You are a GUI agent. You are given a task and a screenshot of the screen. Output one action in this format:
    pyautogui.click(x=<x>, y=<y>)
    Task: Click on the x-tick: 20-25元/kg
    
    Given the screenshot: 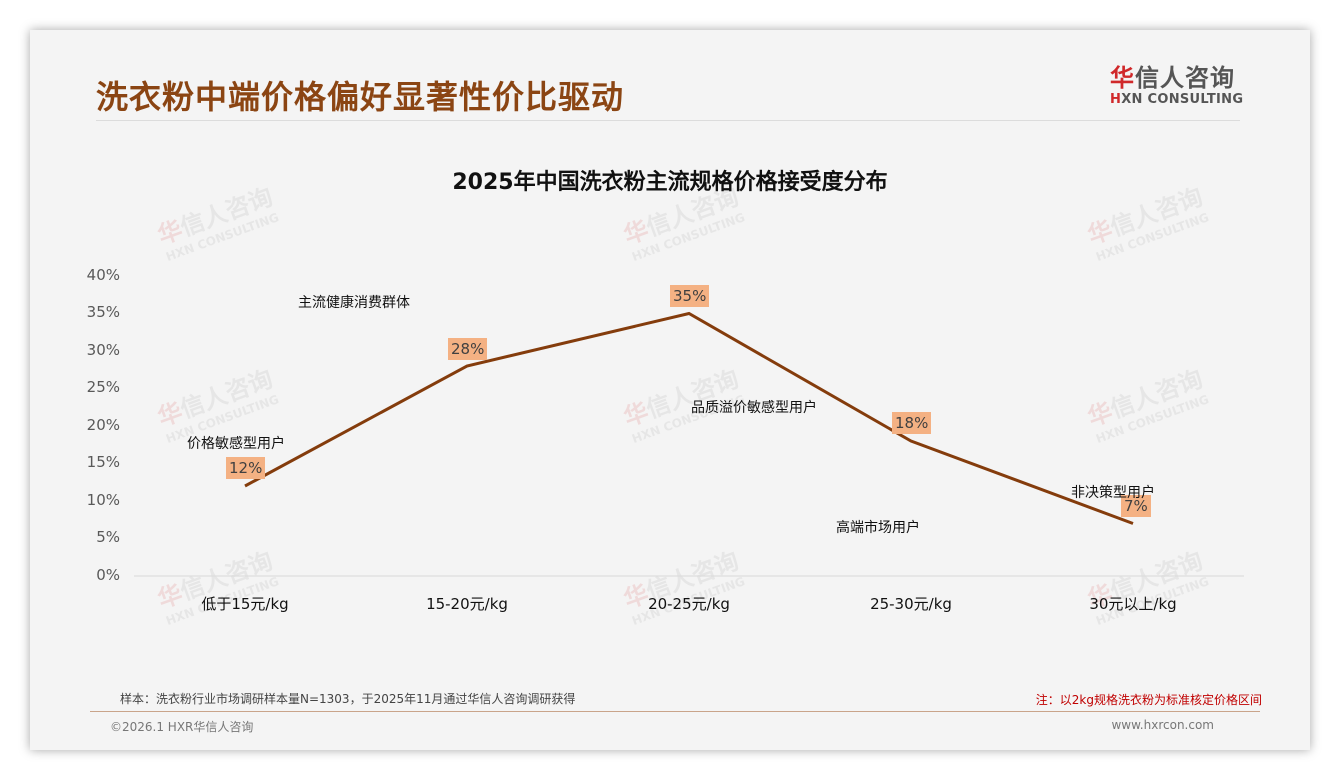 What is the action you would take?
    pyautogui.click(x=689, y=604)
    